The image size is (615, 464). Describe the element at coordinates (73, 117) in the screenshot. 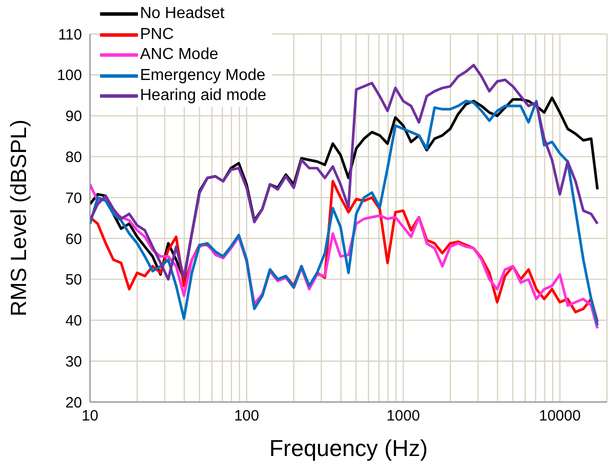

I see `y-tick-label: 90` at that location.